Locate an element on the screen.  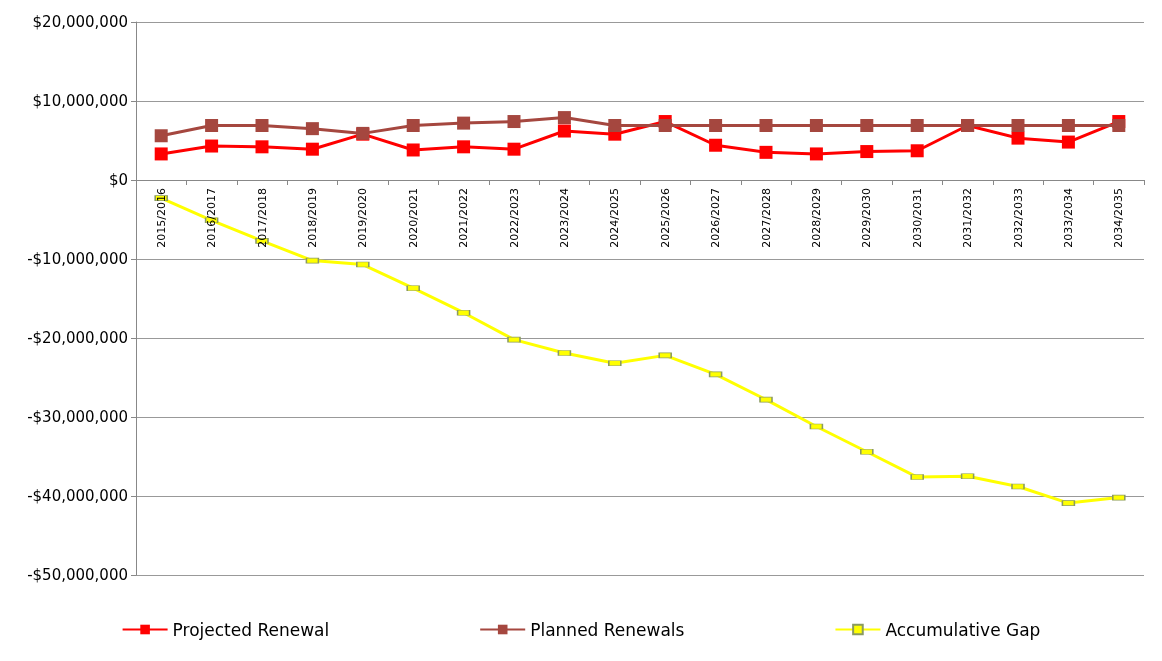
x-tick-label: 2024/2025 is located at coordinates (615, 218).